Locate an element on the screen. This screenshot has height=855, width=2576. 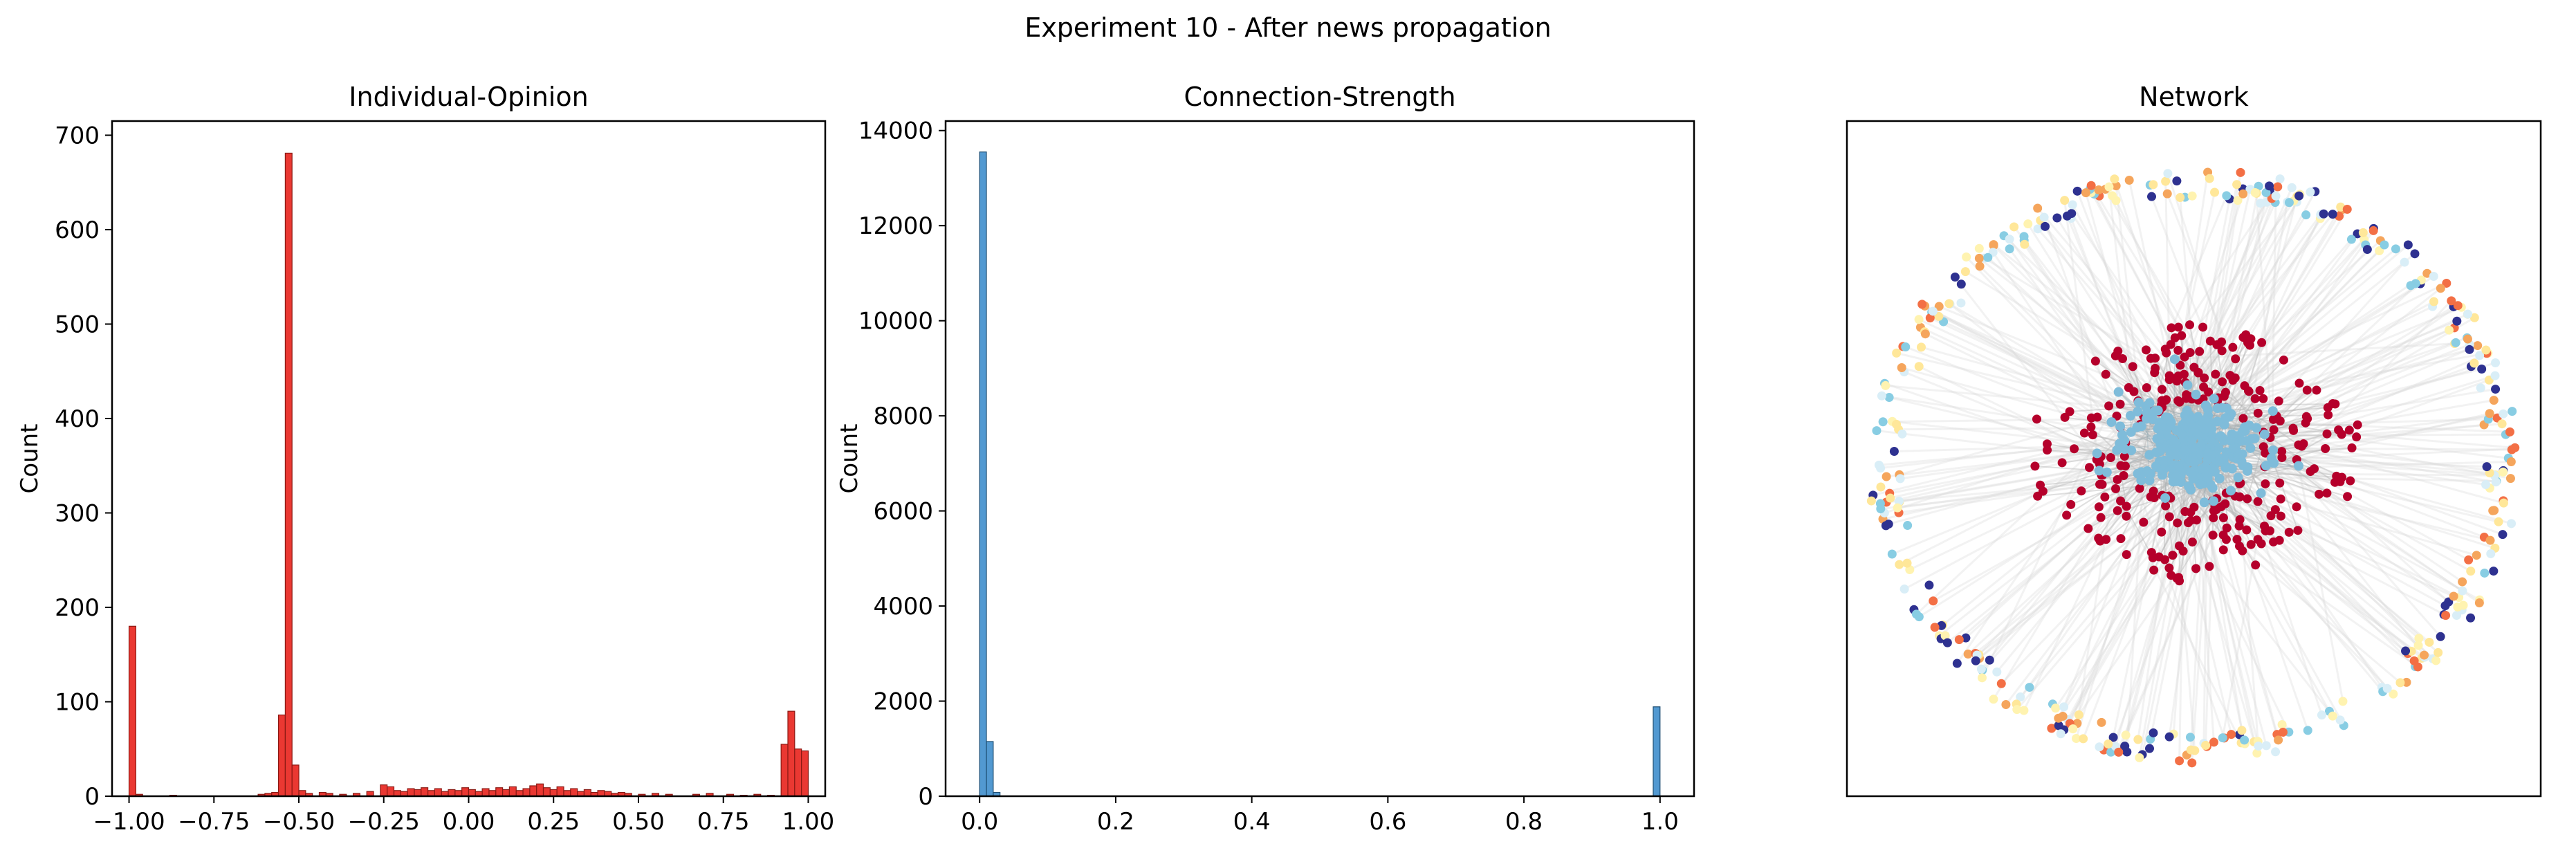
x-tick-label: 0.25 is located at coordinates (553, 822).